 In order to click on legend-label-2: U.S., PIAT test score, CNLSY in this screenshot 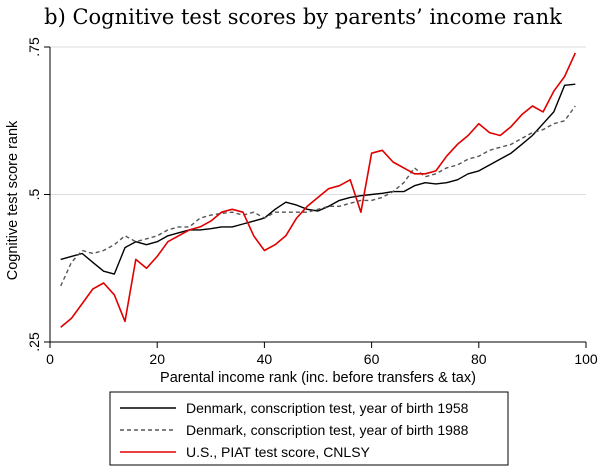, I will do `click(278, 452)`.